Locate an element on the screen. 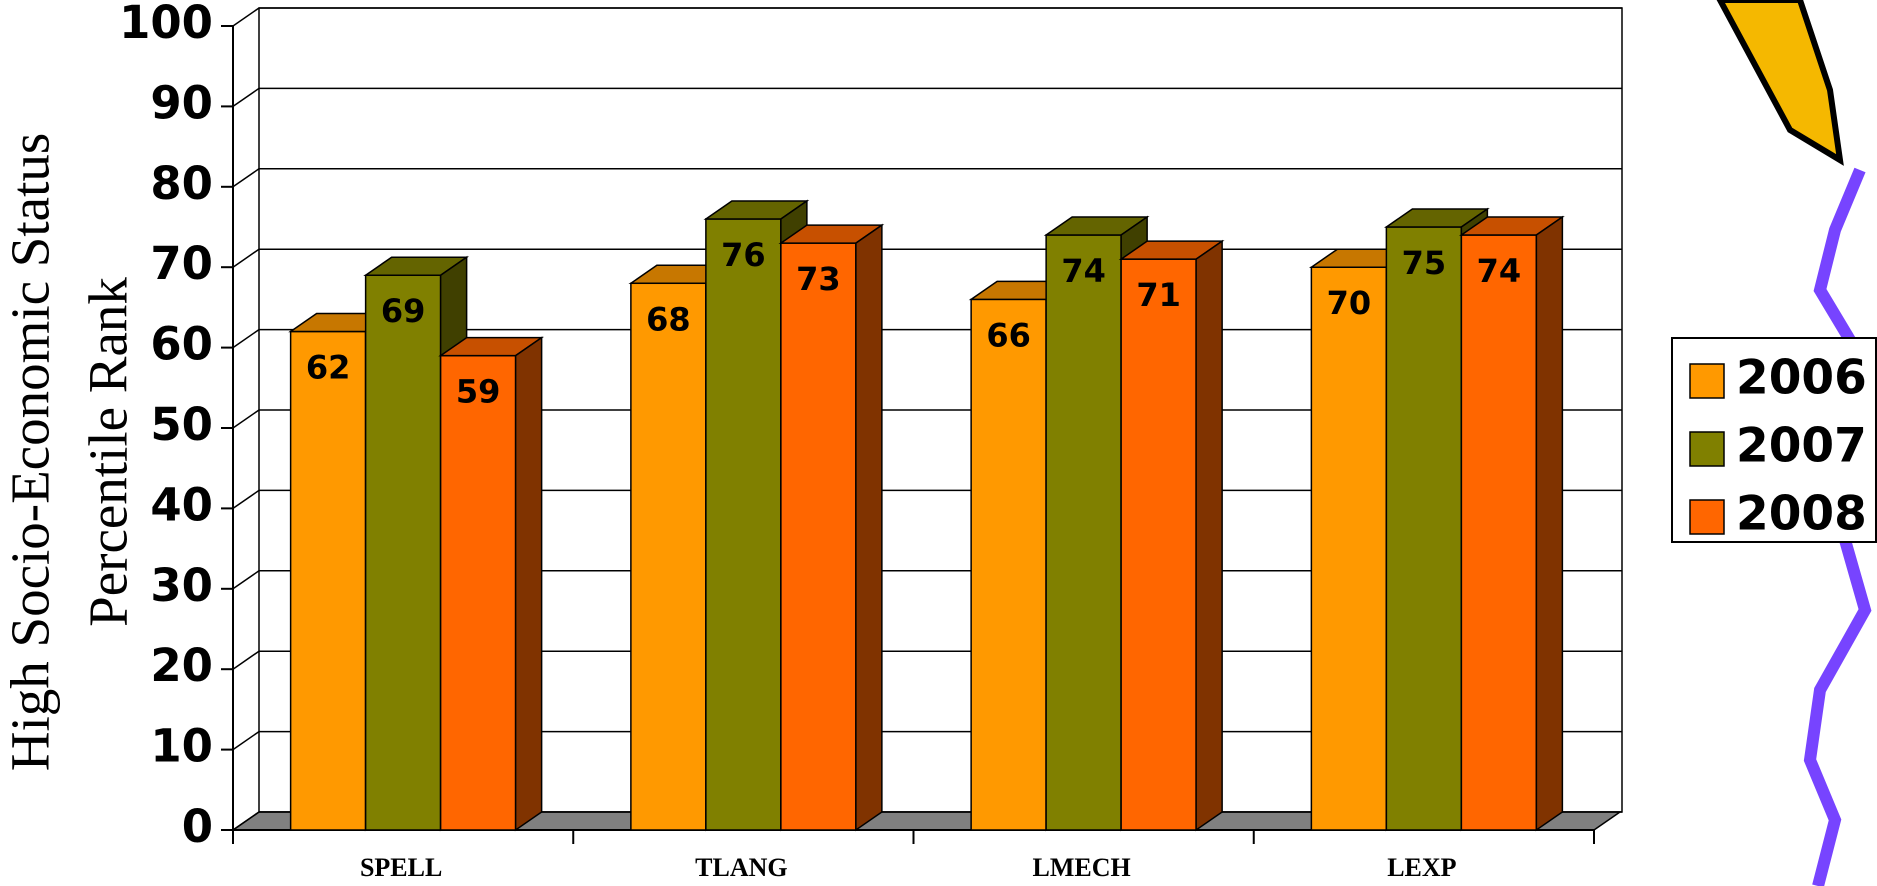  y-tick-label: 40 is located at coordinates (181, 504).